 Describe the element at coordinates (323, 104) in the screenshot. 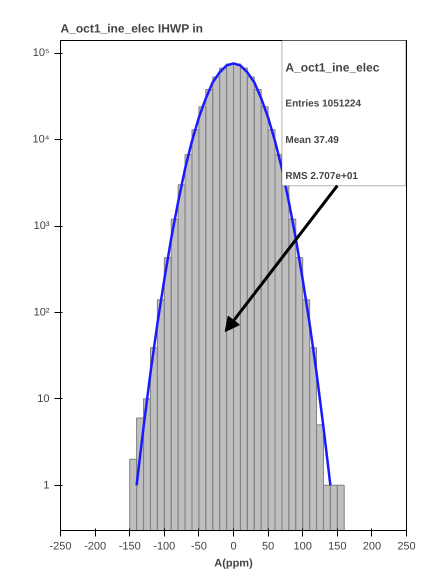

I see `annotation: Entries 1051224` at that location.